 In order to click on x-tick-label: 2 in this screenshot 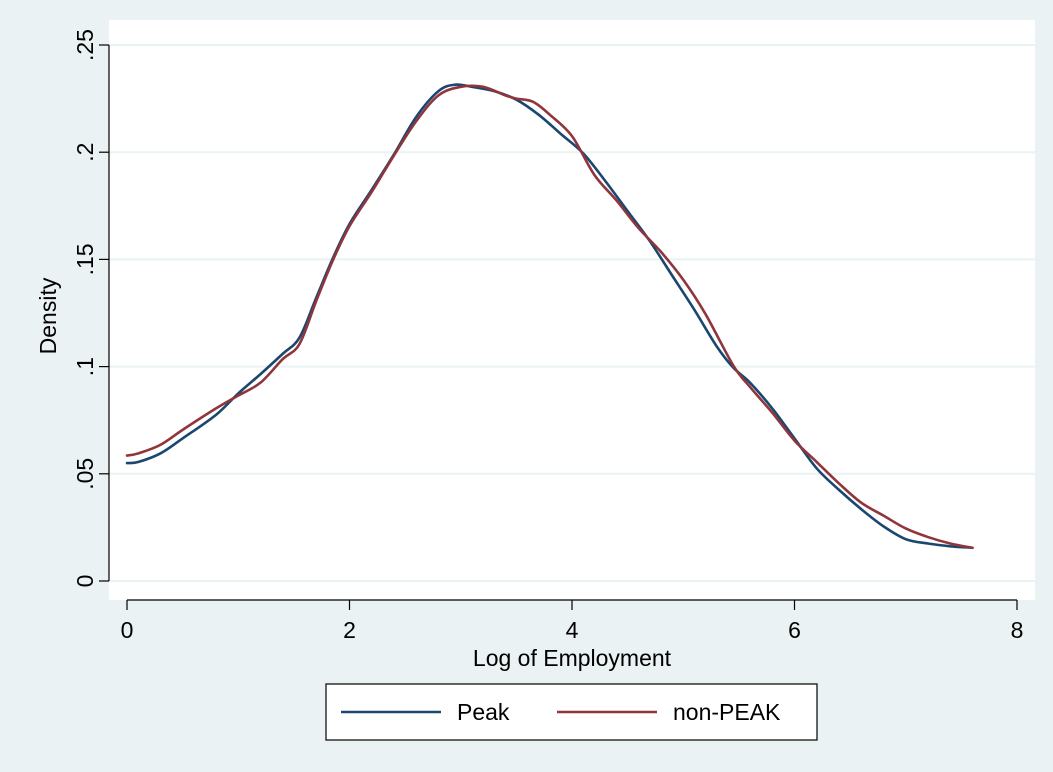, I will do `click(349, 630)`.